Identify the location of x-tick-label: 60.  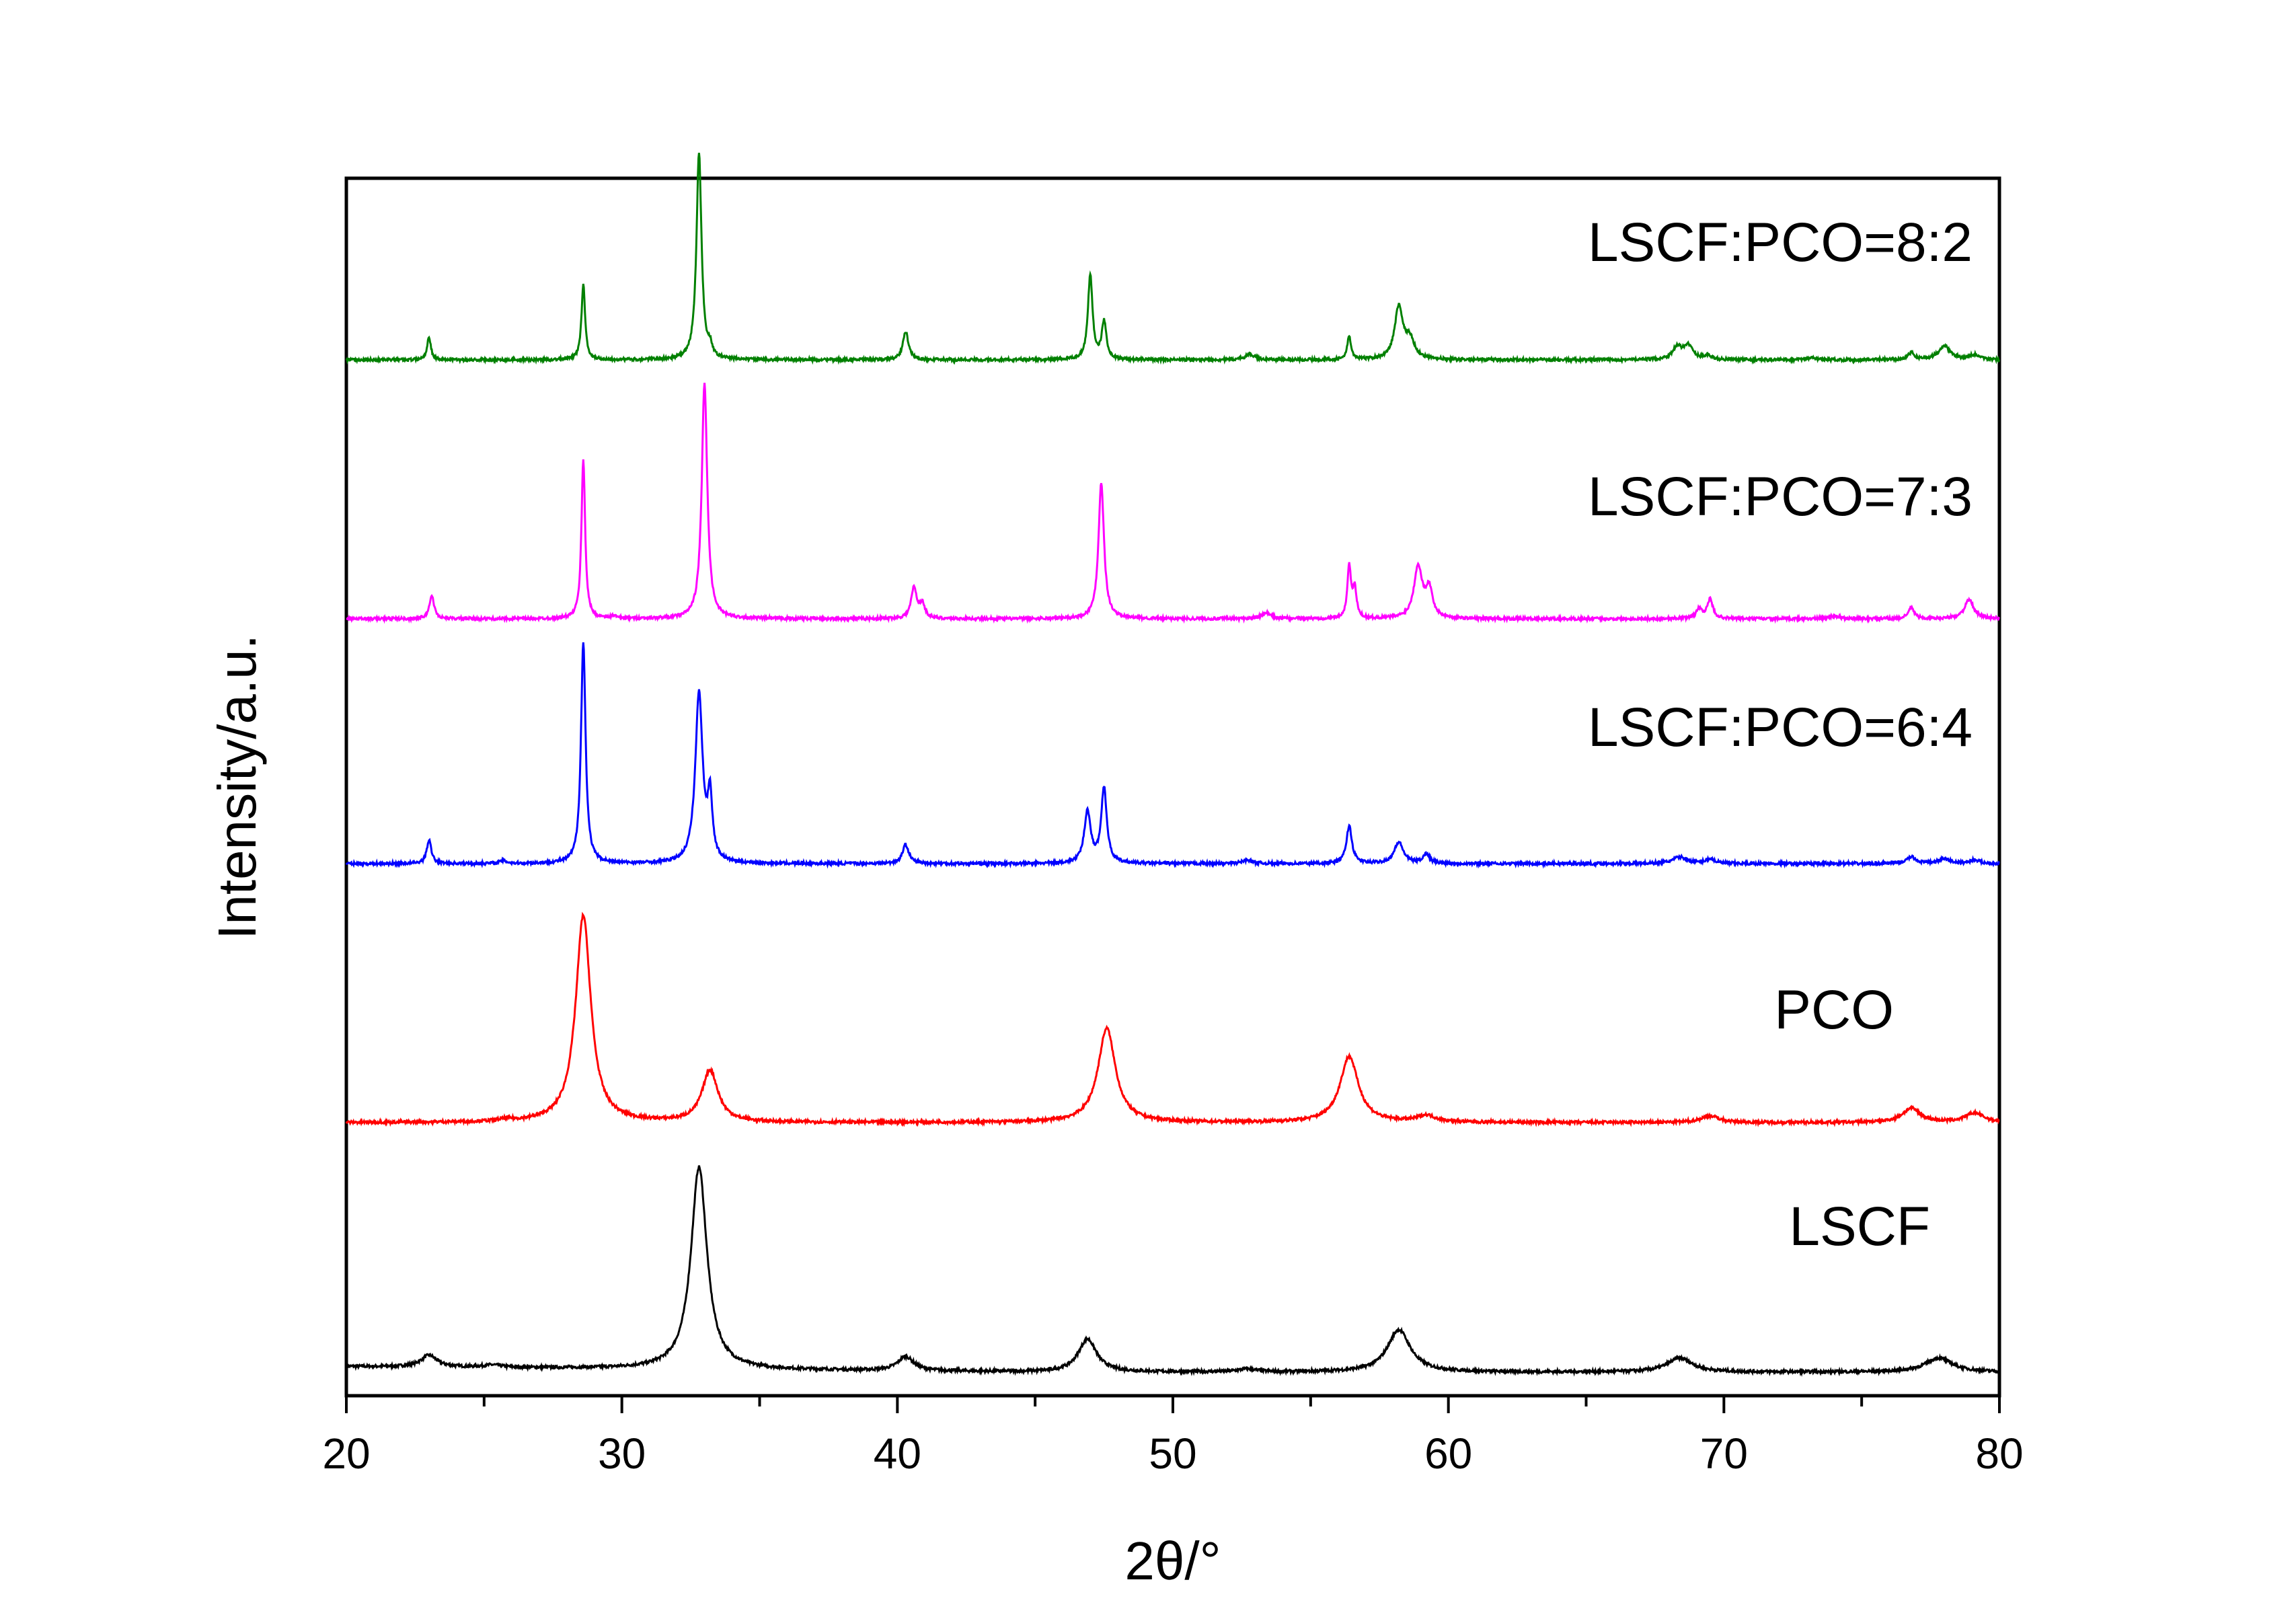
(1448, 1454).